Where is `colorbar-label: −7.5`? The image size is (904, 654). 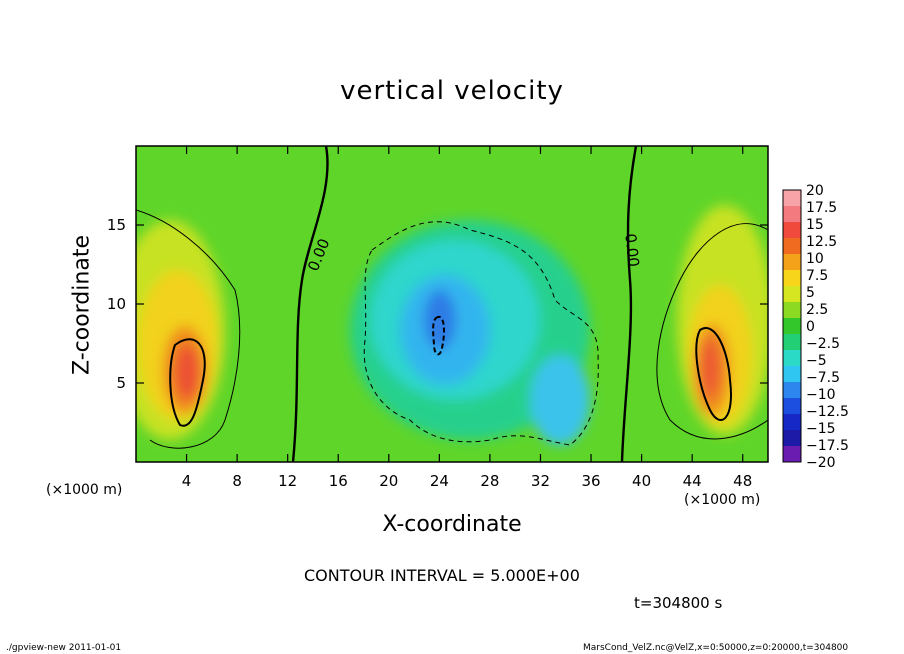 colorbar-label: −7.5 is located at coordinates (823, 378).